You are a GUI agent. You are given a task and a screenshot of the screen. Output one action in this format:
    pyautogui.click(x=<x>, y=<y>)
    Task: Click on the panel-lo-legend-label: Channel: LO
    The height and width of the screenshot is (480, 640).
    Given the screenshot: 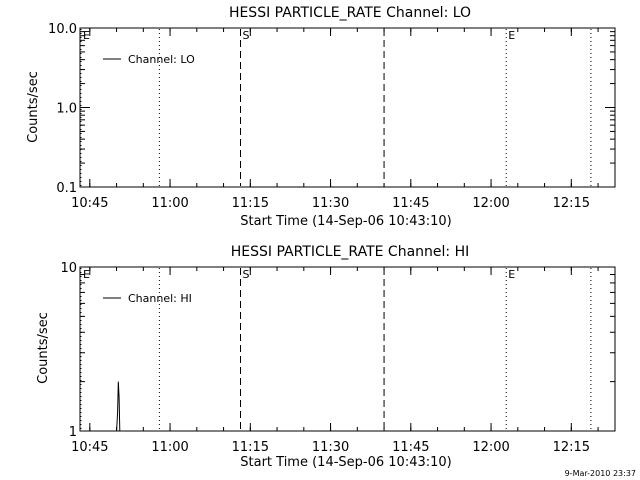 What is the action you would take?
    pyautogui.click(x=161, y=59)
    